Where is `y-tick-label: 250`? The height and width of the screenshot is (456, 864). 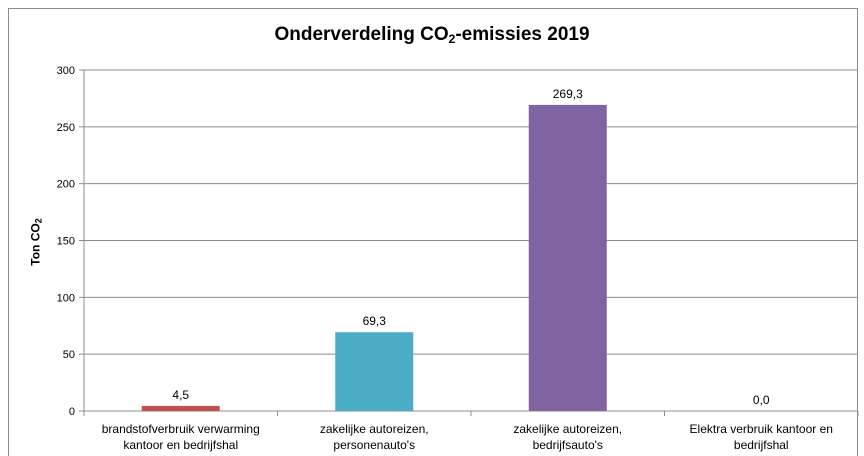 y-tick-label: 250 is located at coordinates (66, 128).